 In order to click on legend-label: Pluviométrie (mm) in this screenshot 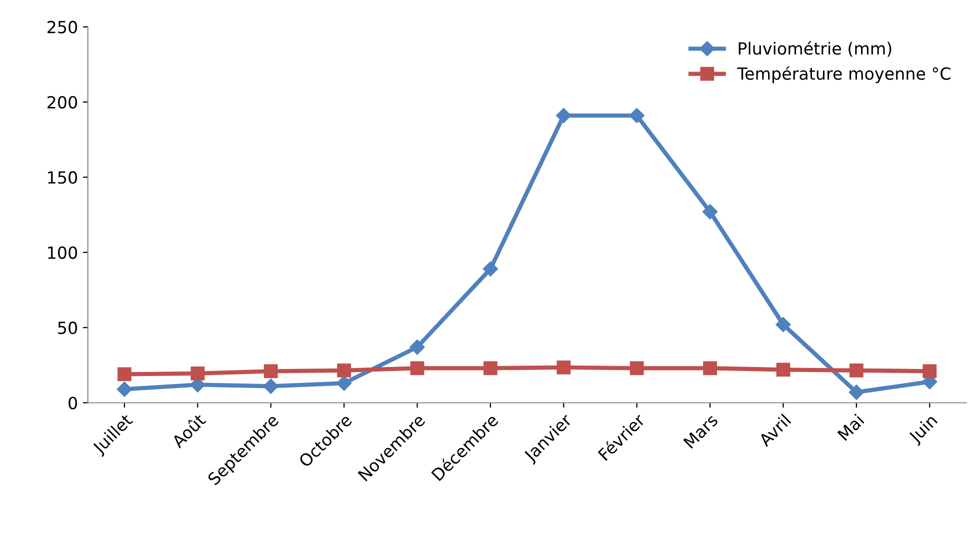, I will do `click(815, 49)`.